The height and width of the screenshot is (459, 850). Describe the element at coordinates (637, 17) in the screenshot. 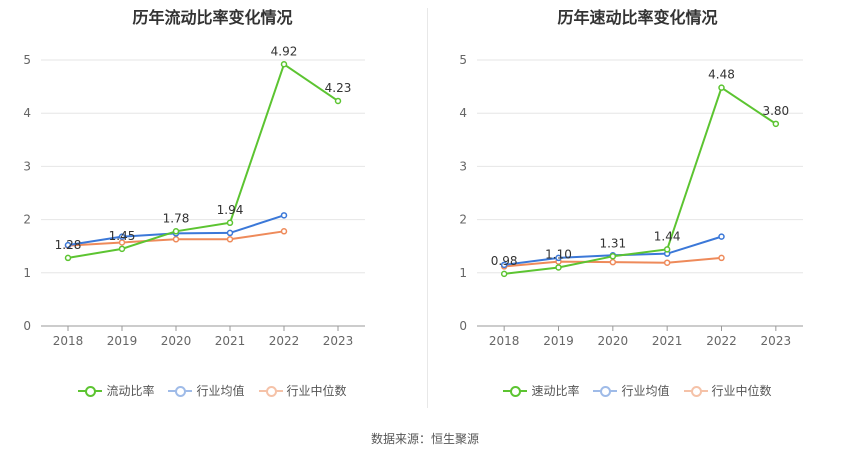

I see `chart-title: 历年速动比率变化情况` at that location.